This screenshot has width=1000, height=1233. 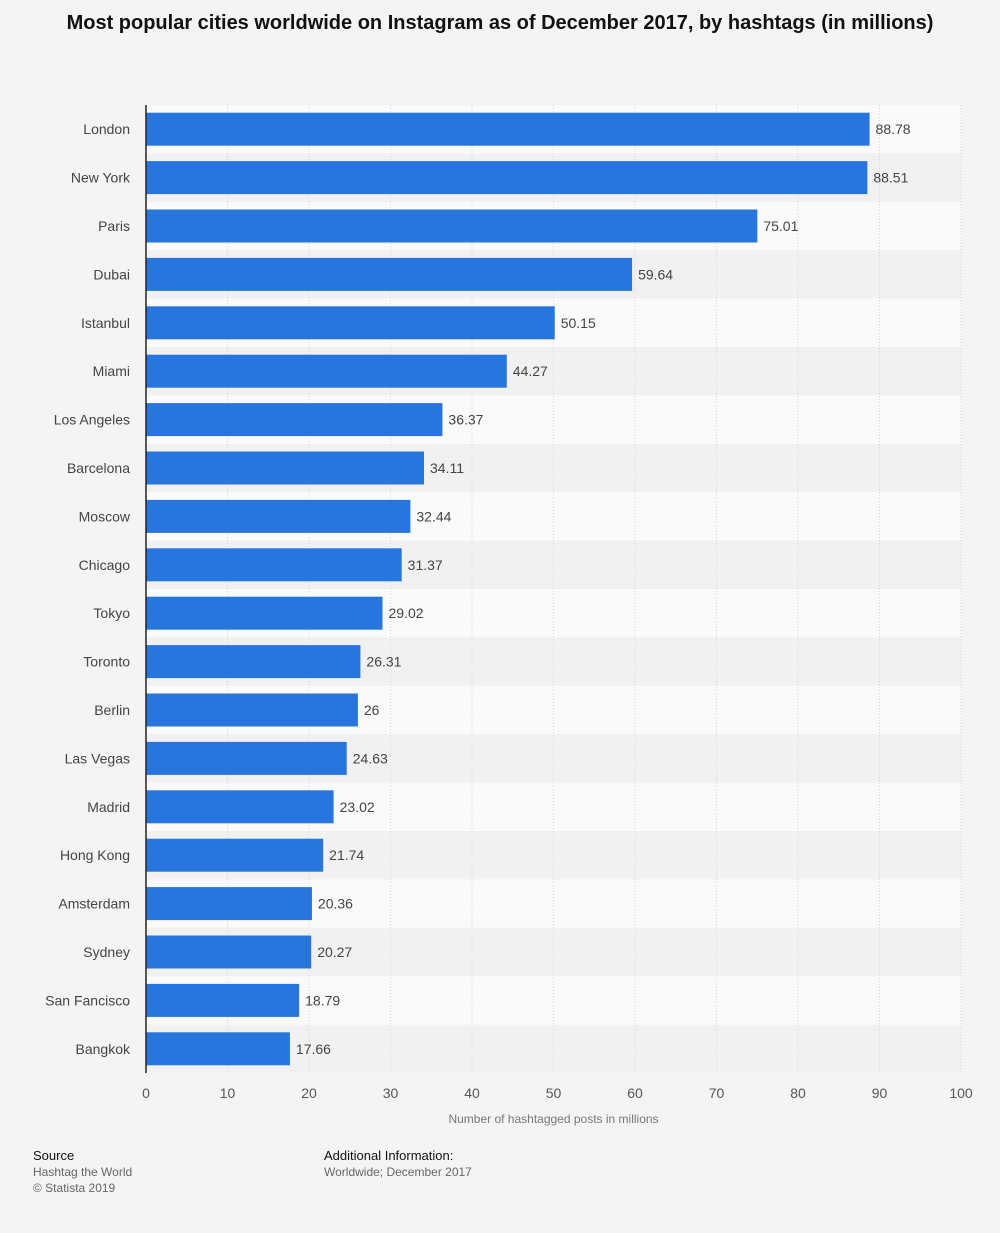 What do you see at coordinates (433, 516) in the screenshot?
I see `value-label: 32.44` at bounding box center [433, 516].